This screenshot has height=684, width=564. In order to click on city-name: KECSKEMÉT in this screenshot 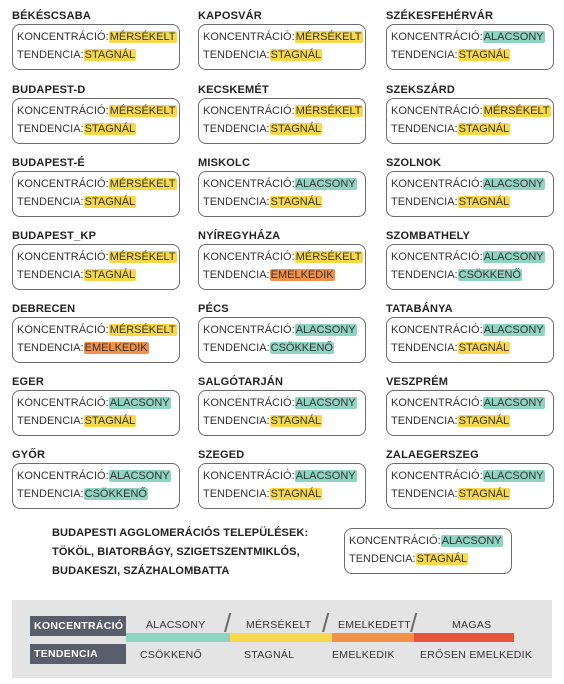, I will do `click(233, 90)`.